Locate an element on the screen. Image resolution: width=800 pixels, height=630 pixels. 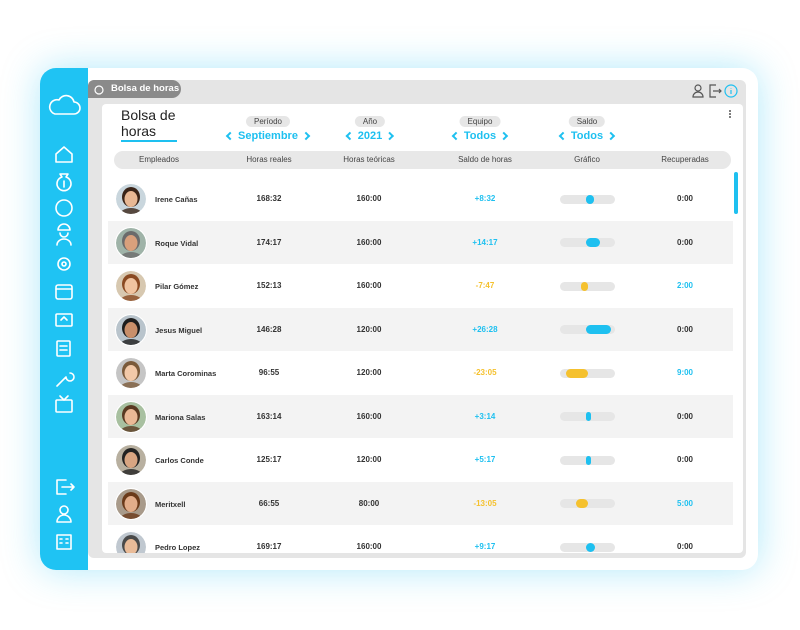
title-underline is located at coordinates (149, 141).